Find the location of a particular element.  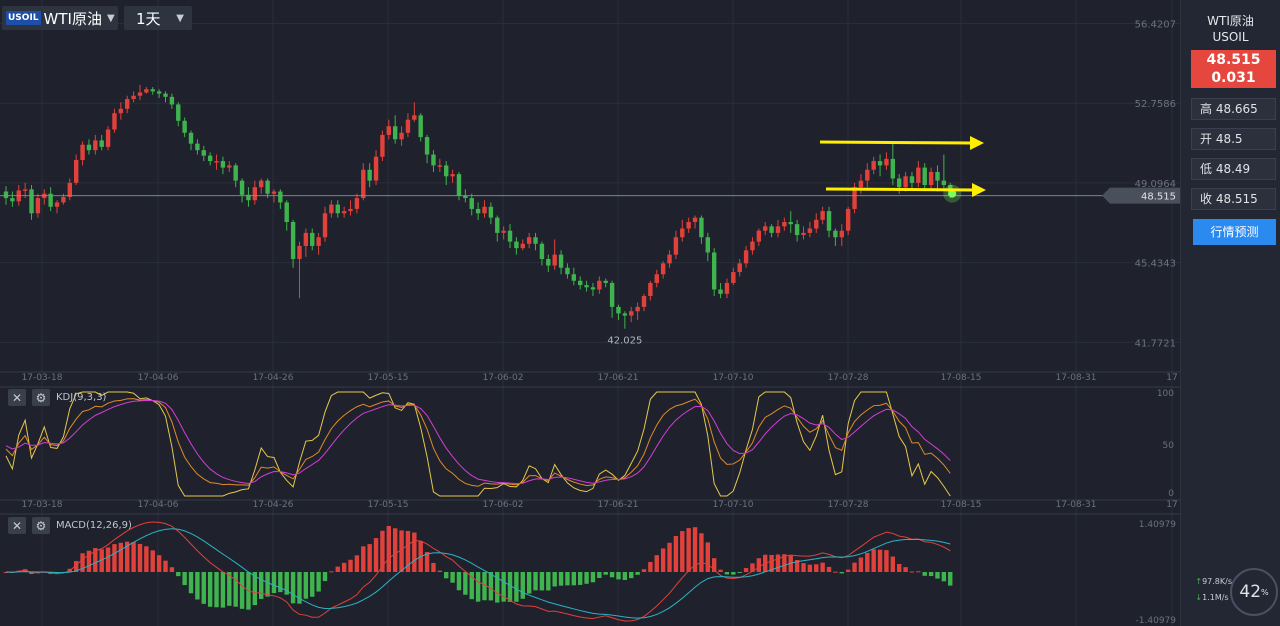

date-tick-label: 17-06-21 is located at coordinates (618, 378).